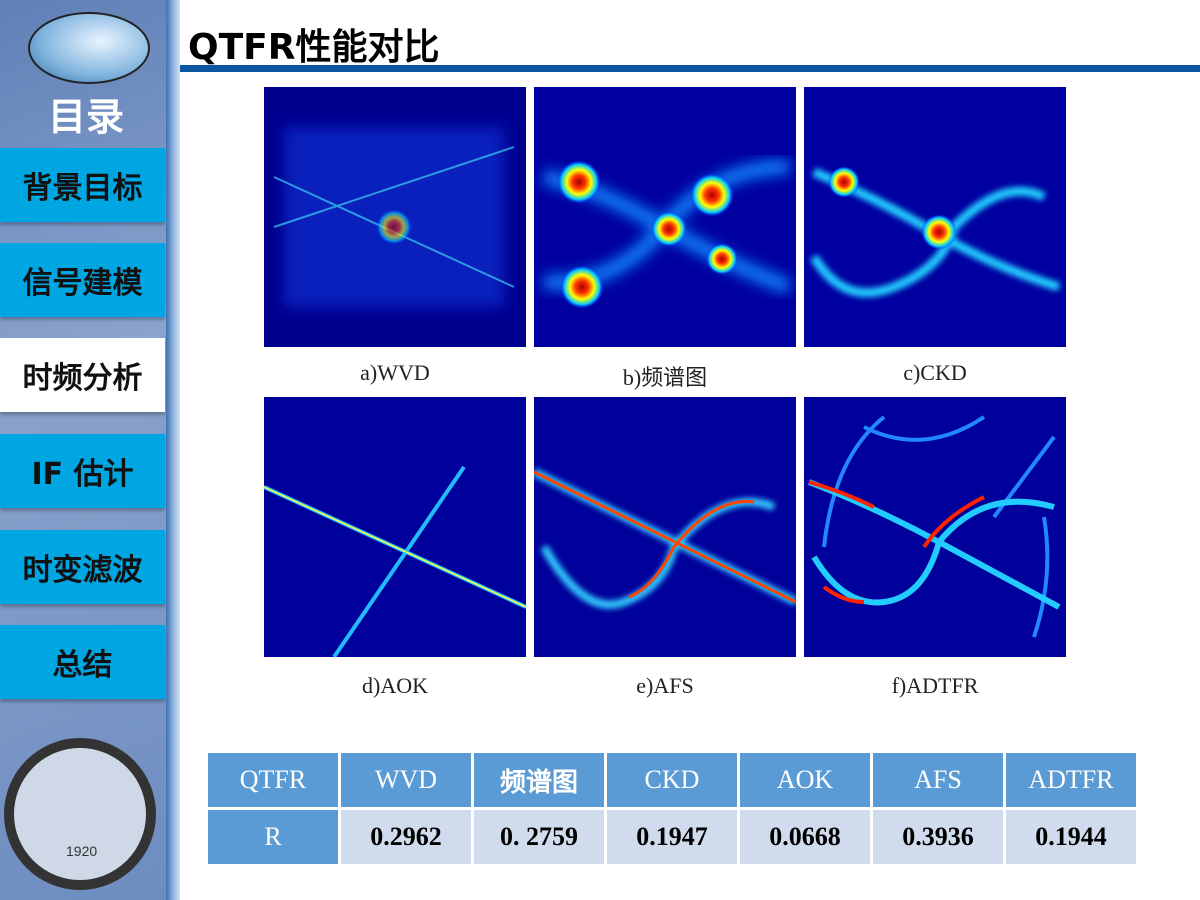  I want to click on nav-background-goals: 背景目标, so click(82, 185).